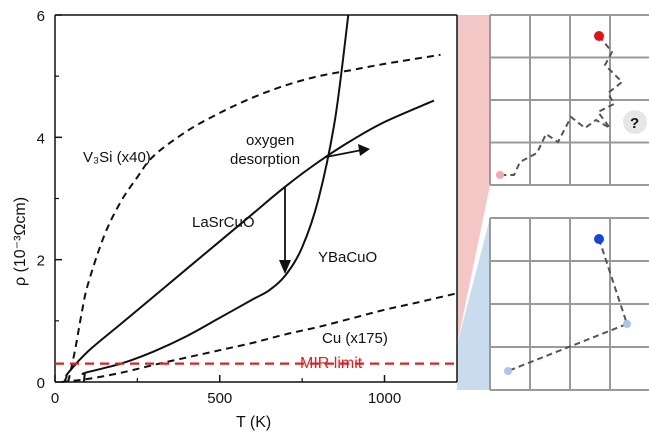  I want to click on random-walk-path-bottom, so click(568, 305).